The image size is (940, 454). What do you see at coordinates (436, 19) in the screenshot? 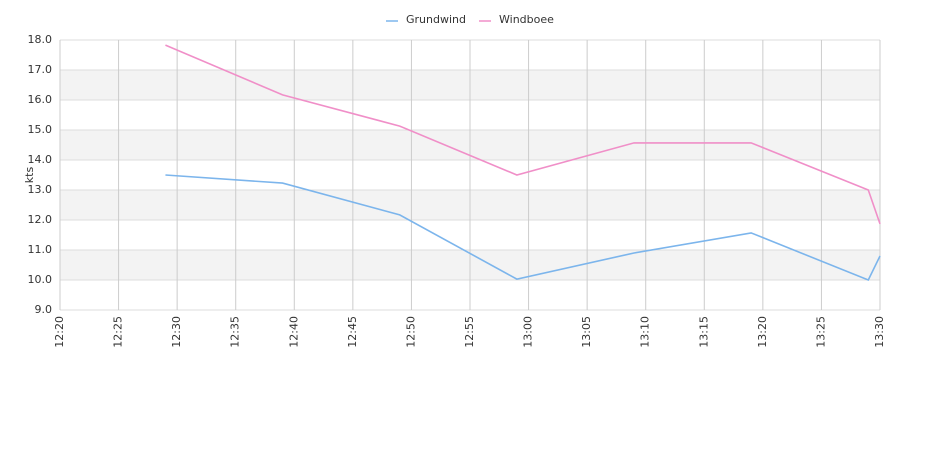
I see `legend-label: Grundwind` at bounding box center [436, 19].